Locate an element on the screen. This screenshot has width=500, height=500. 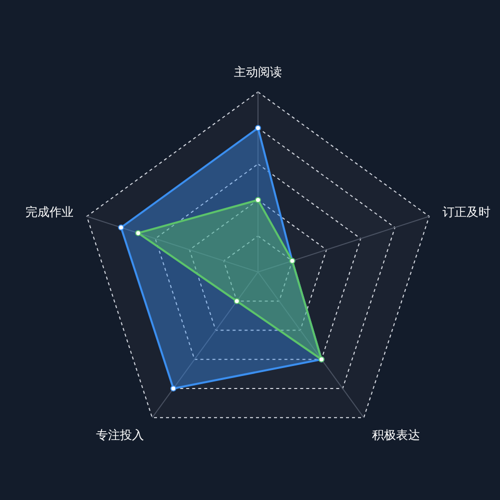
spoke-label: 专注投入 is located at coordinates (120, 435).